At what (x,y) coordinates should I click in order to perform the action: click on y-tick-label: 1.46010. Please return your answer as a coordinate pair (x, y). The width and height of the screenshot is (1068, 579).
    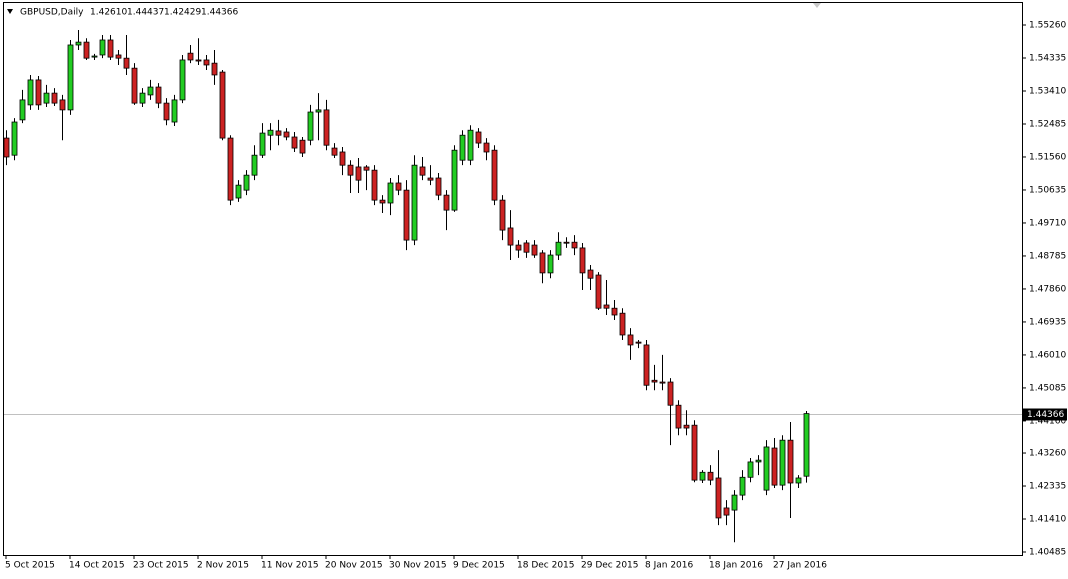
    Looking at the image, I should click on (1047, 355).